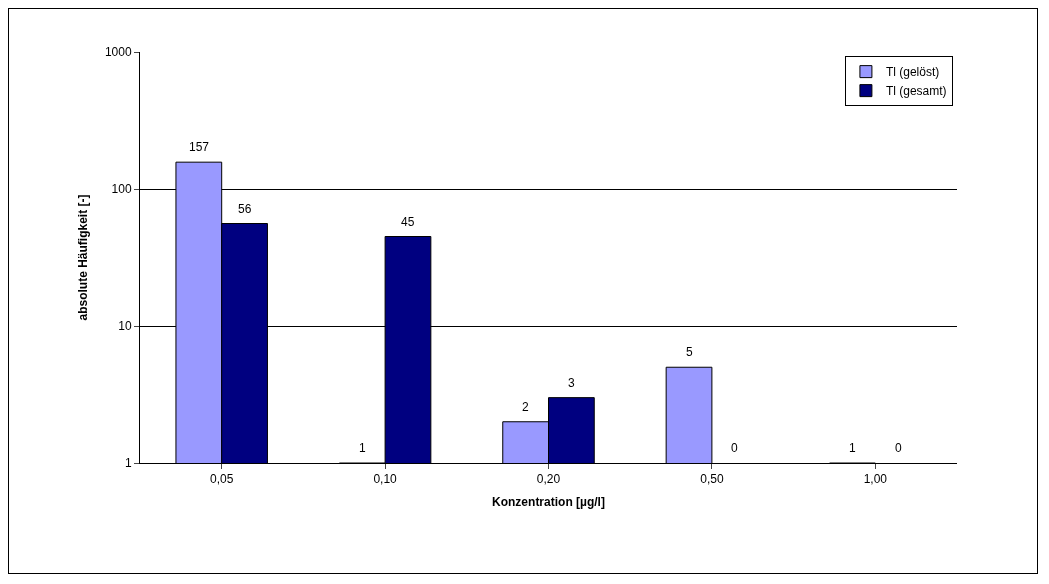 This screenshot has height=584, width=1049. Describe the element at coordinates (571, 383) in the screenshot. I see `data-label: 3` at that location.